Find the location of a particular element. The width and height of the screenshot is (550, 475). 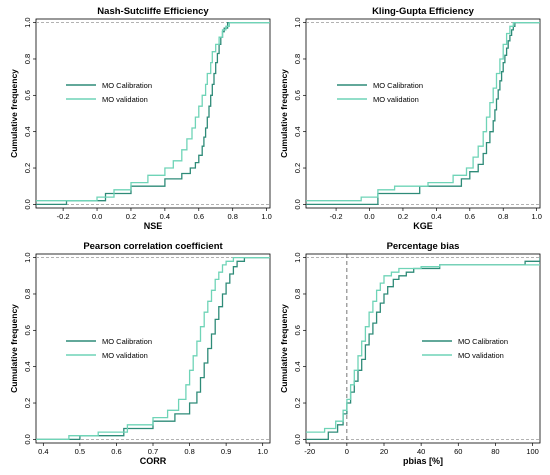

x-tick-label: 0 is located at coordinates (347, 451).